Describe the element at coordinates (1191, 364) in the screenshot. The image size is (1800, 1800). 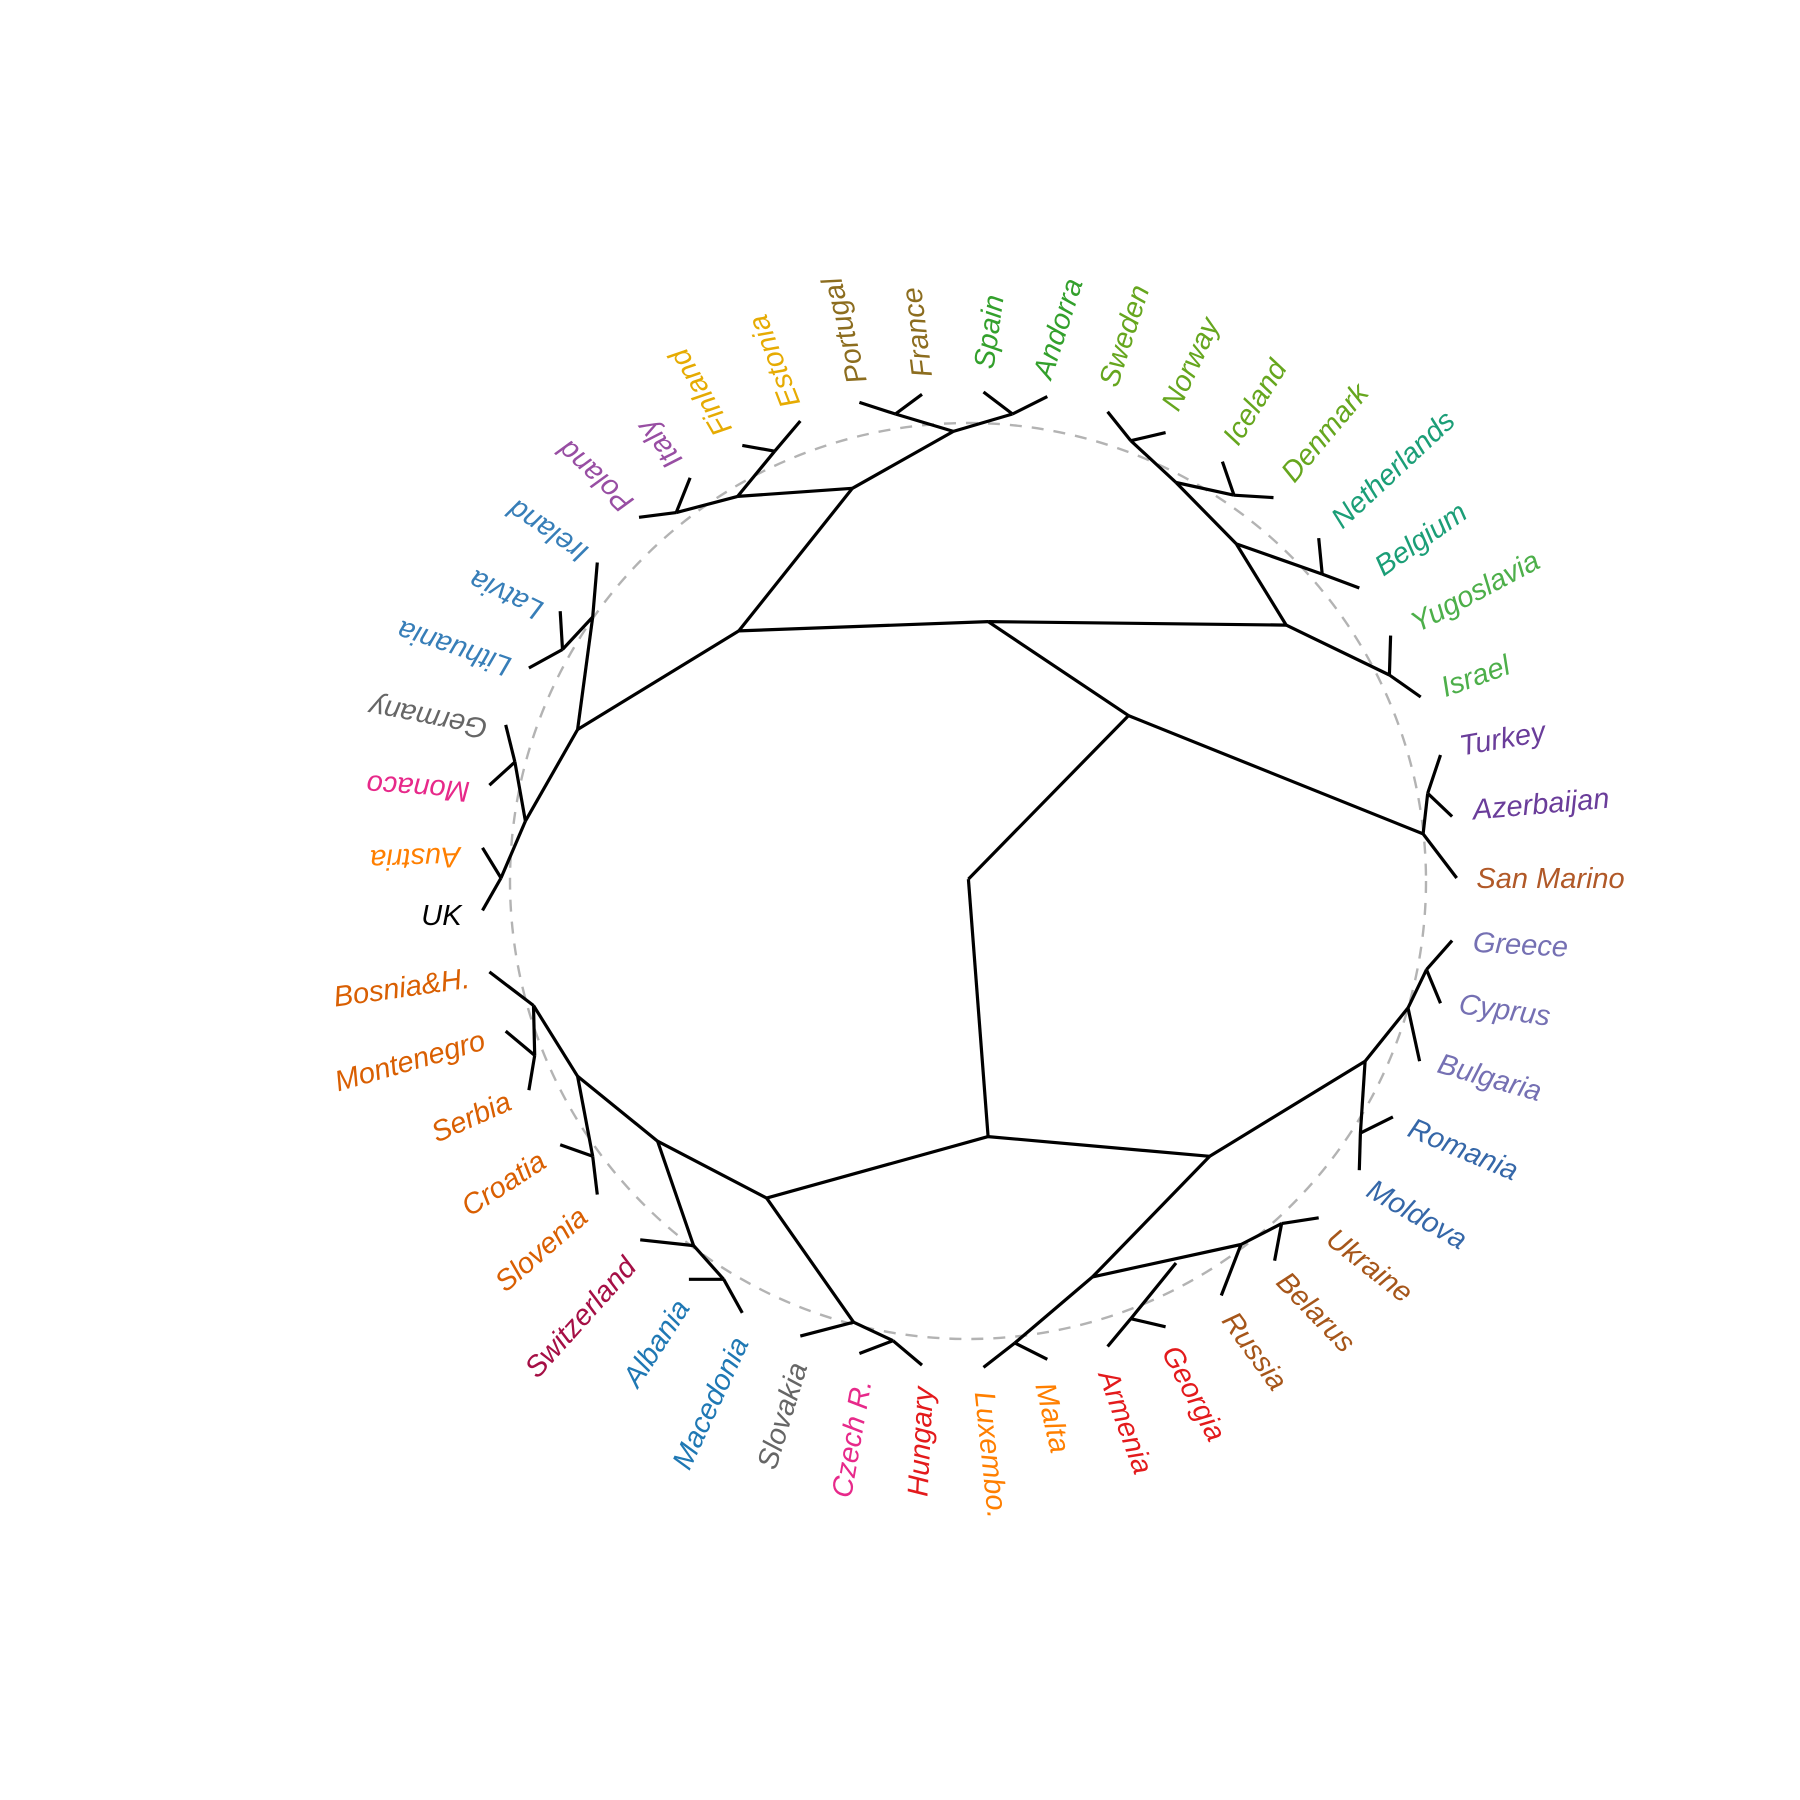
I see `leaf-label: Norway` at that location.